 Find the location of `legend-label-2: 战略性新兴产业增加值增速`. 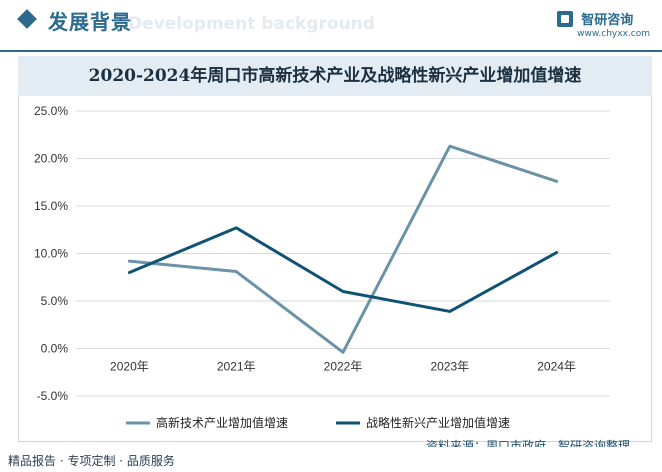

legend-label-2: 战略性新兴产业增加值增速 is located at coordinates (438, 422).